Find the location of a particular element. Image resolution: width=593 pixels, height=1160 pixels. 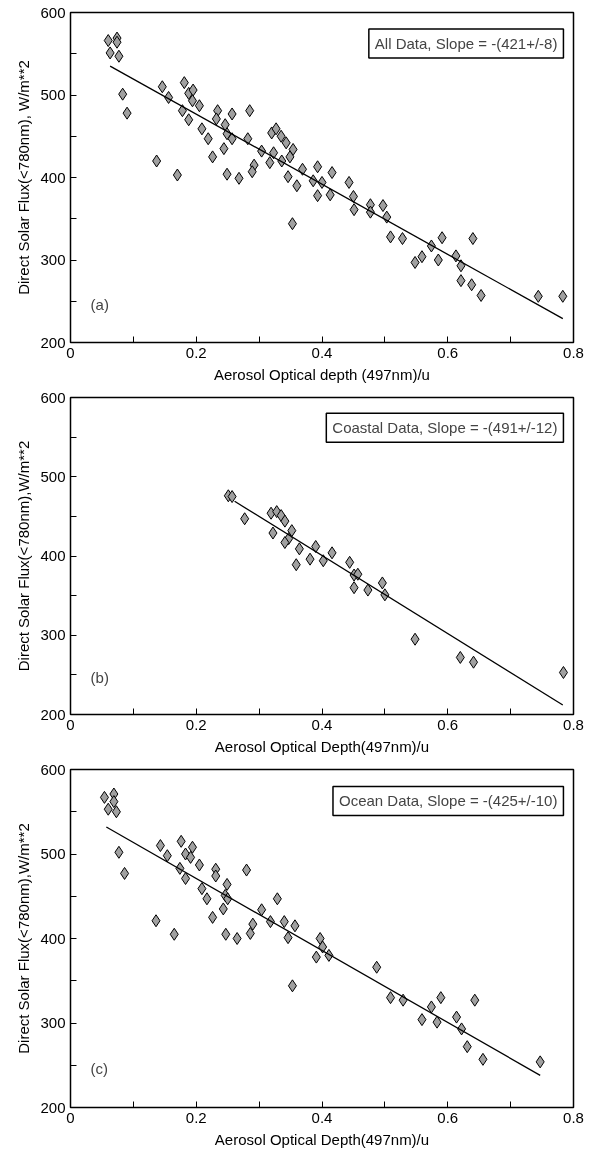

x-axis-title: Aerosol Optical depth (497nm)/u is located at coordinates (322, 374).